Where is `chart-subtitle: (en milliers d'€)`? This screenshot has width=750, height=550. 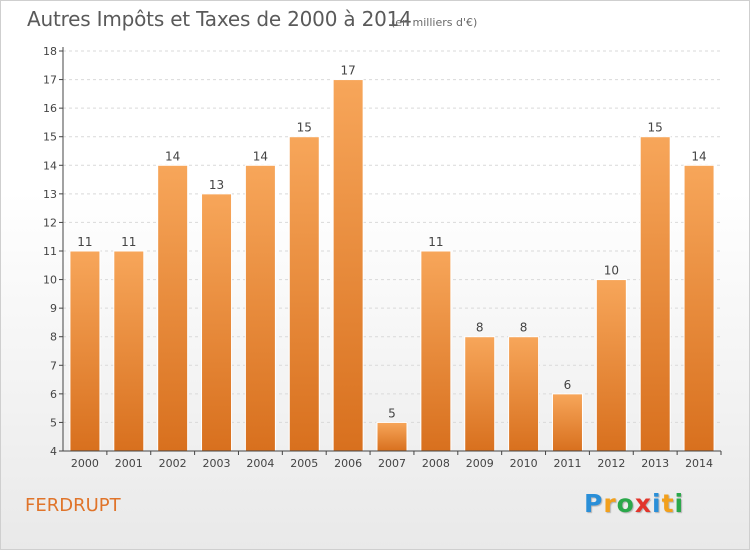 chart-subtitle: (en milliers d'€) is located at coordinates (434, 22).